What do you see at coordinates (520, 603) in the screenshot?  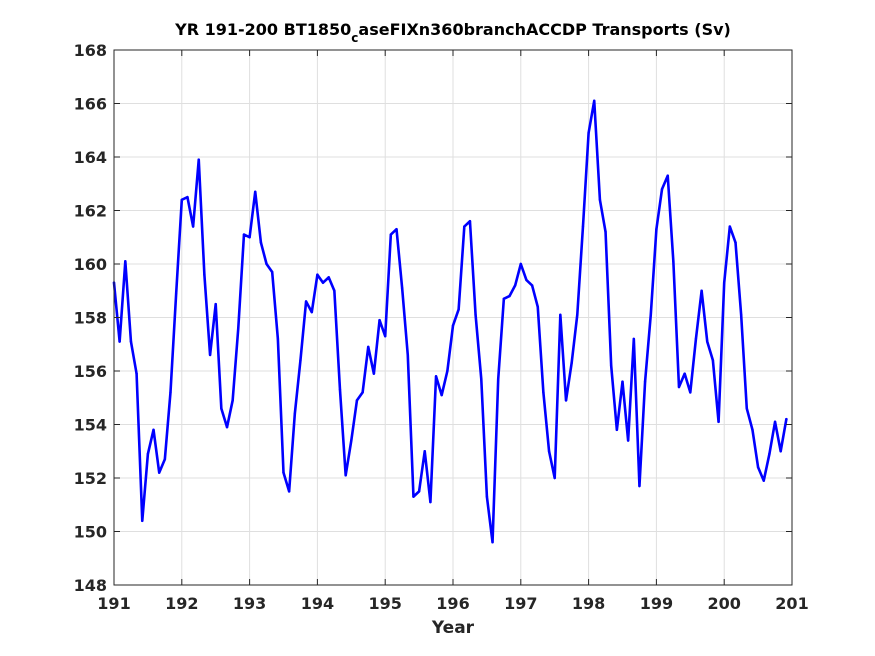 I see `x-tick-label: 197` at bounding box center [520, 603].